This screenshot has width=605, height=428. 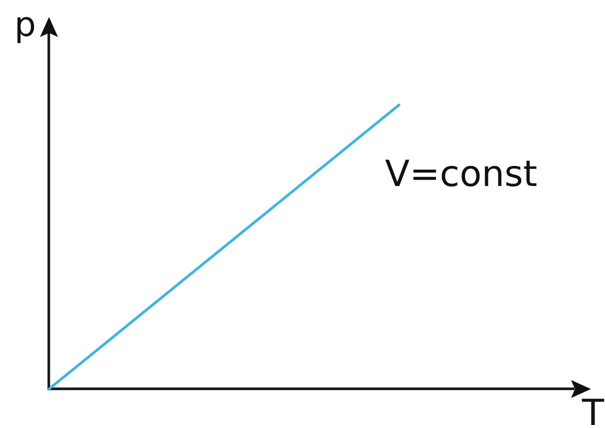 I want to click on x-axis-title: T, so click(x=593, y=410).